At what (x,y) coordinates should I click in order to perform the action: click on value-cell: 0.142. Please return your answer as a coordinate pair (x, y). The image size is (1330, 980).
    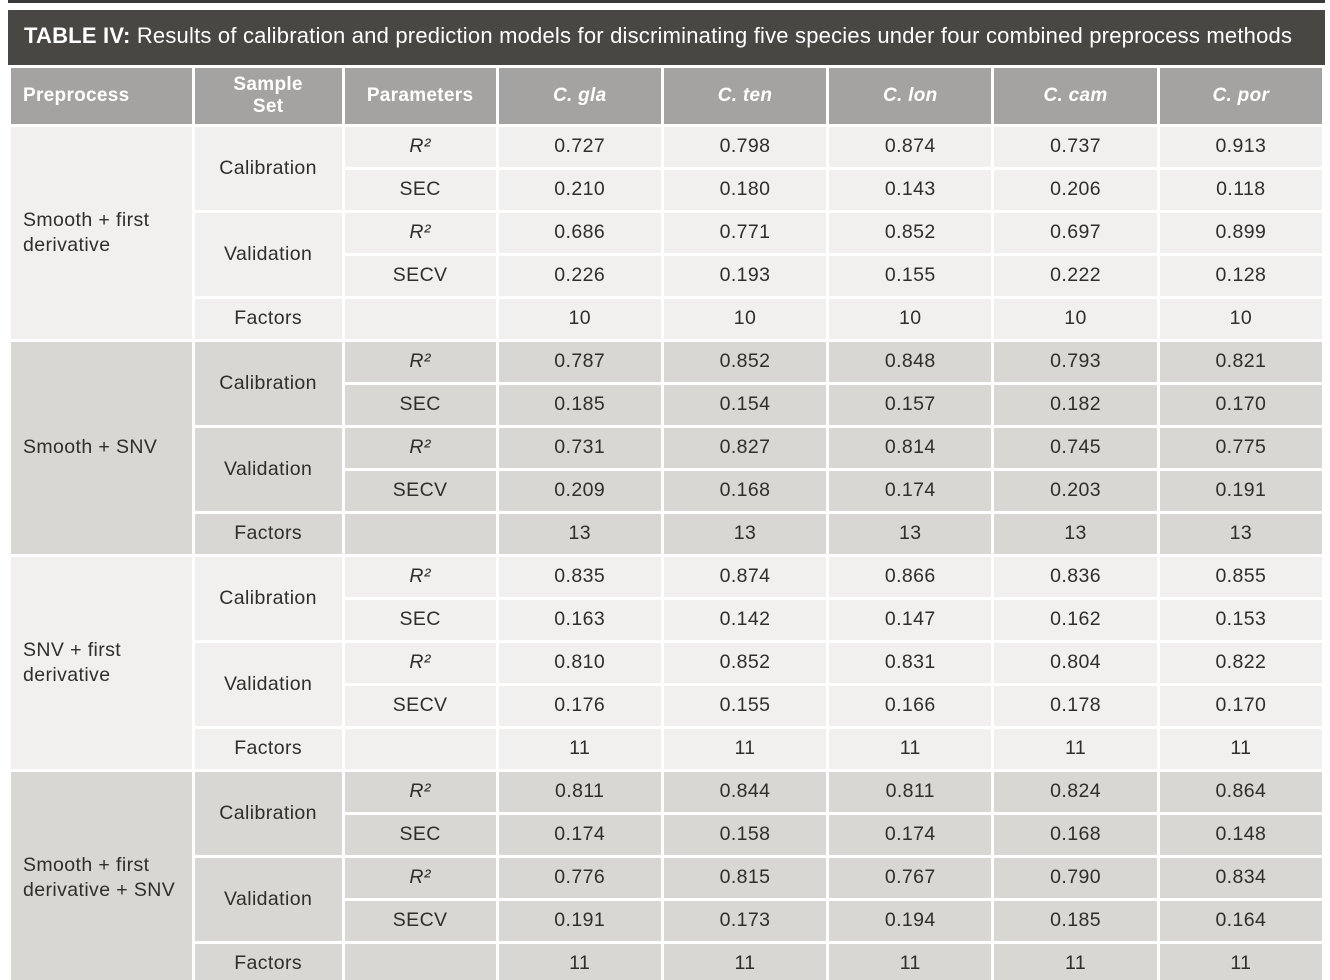
    Looking at the image, I should click on (745, 619).